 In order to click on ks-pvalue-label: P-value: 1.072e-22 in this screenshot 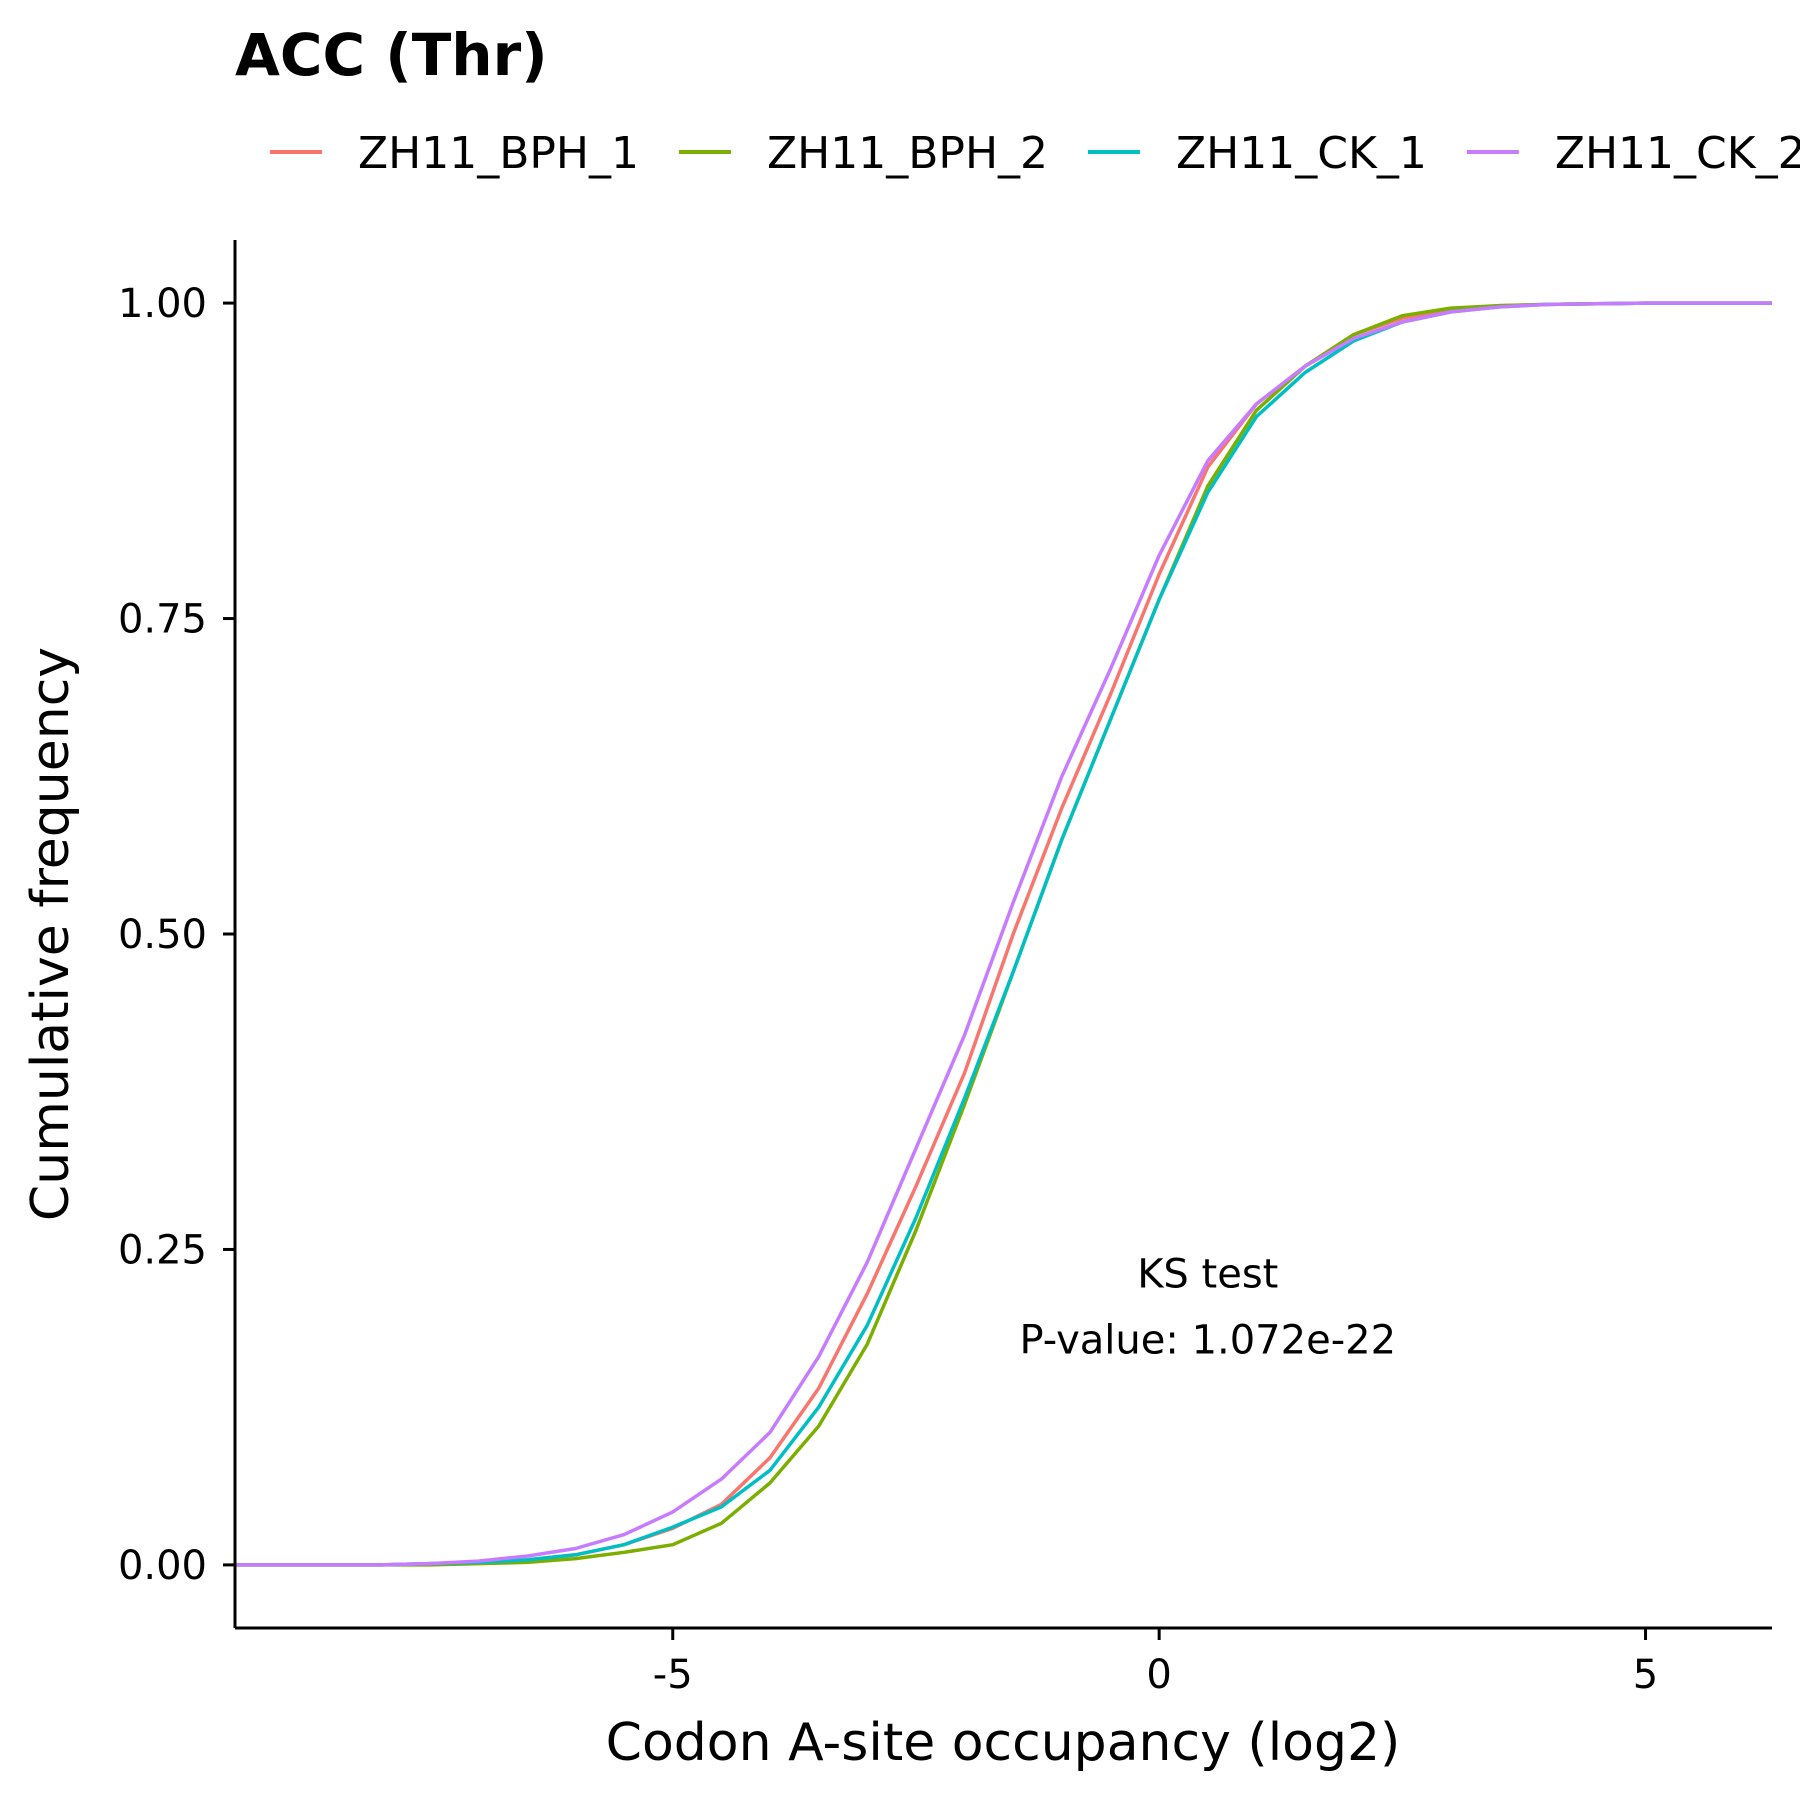, I will do `click(1208, 1340)`.